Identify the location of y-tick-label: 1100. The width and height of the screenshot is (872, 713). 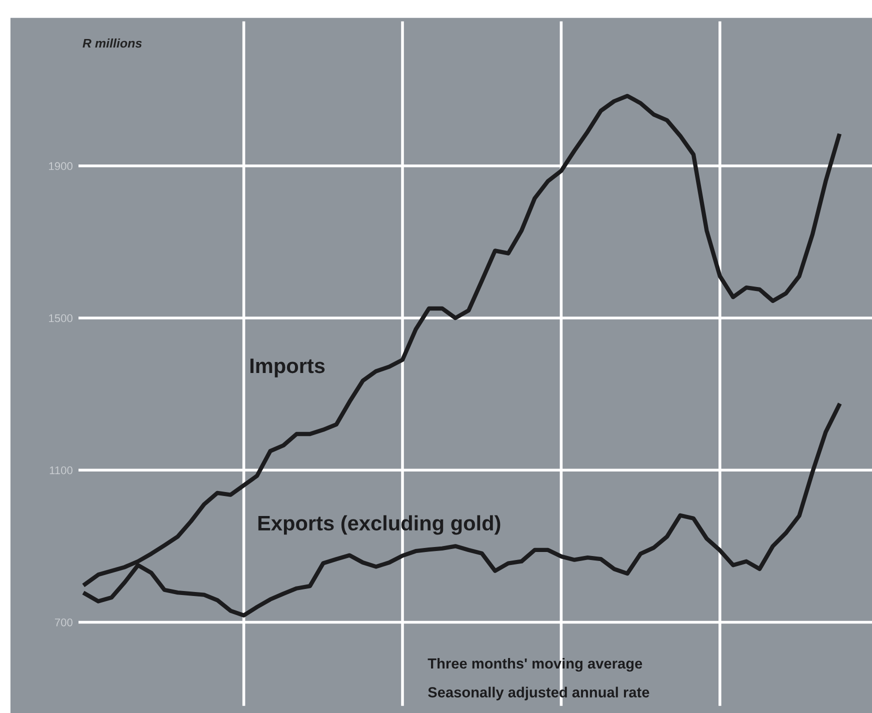
(61, 470).